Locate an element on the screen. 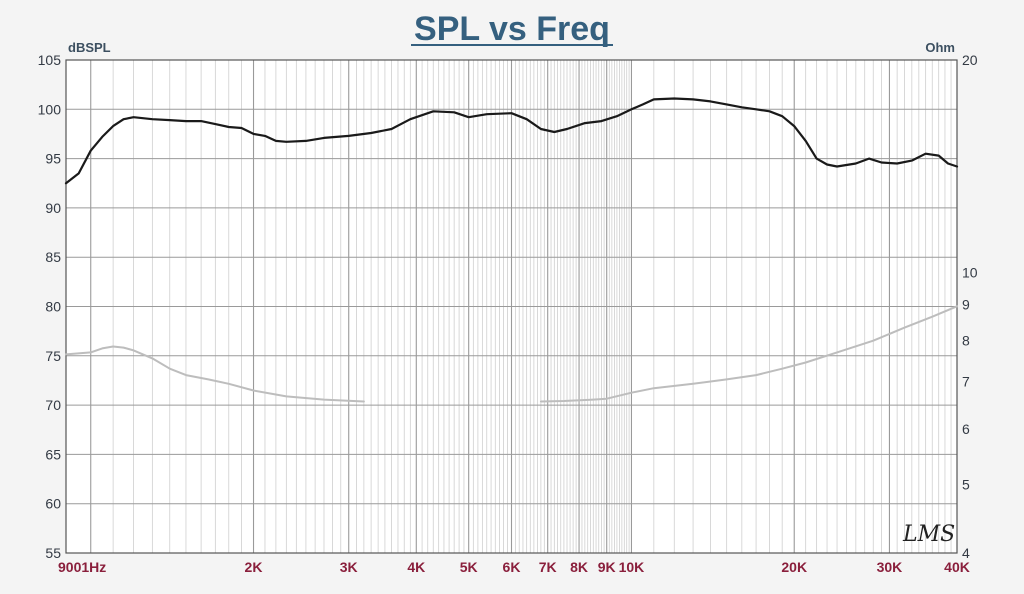  right-tick-label: 5 is located at coordinates (966, 485).